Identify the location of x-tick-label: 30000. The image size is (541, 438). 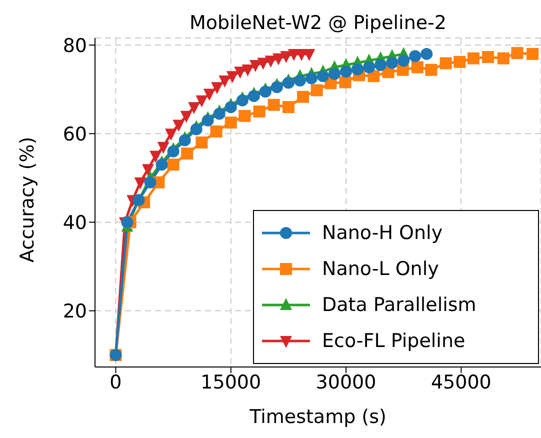
(346, 382).